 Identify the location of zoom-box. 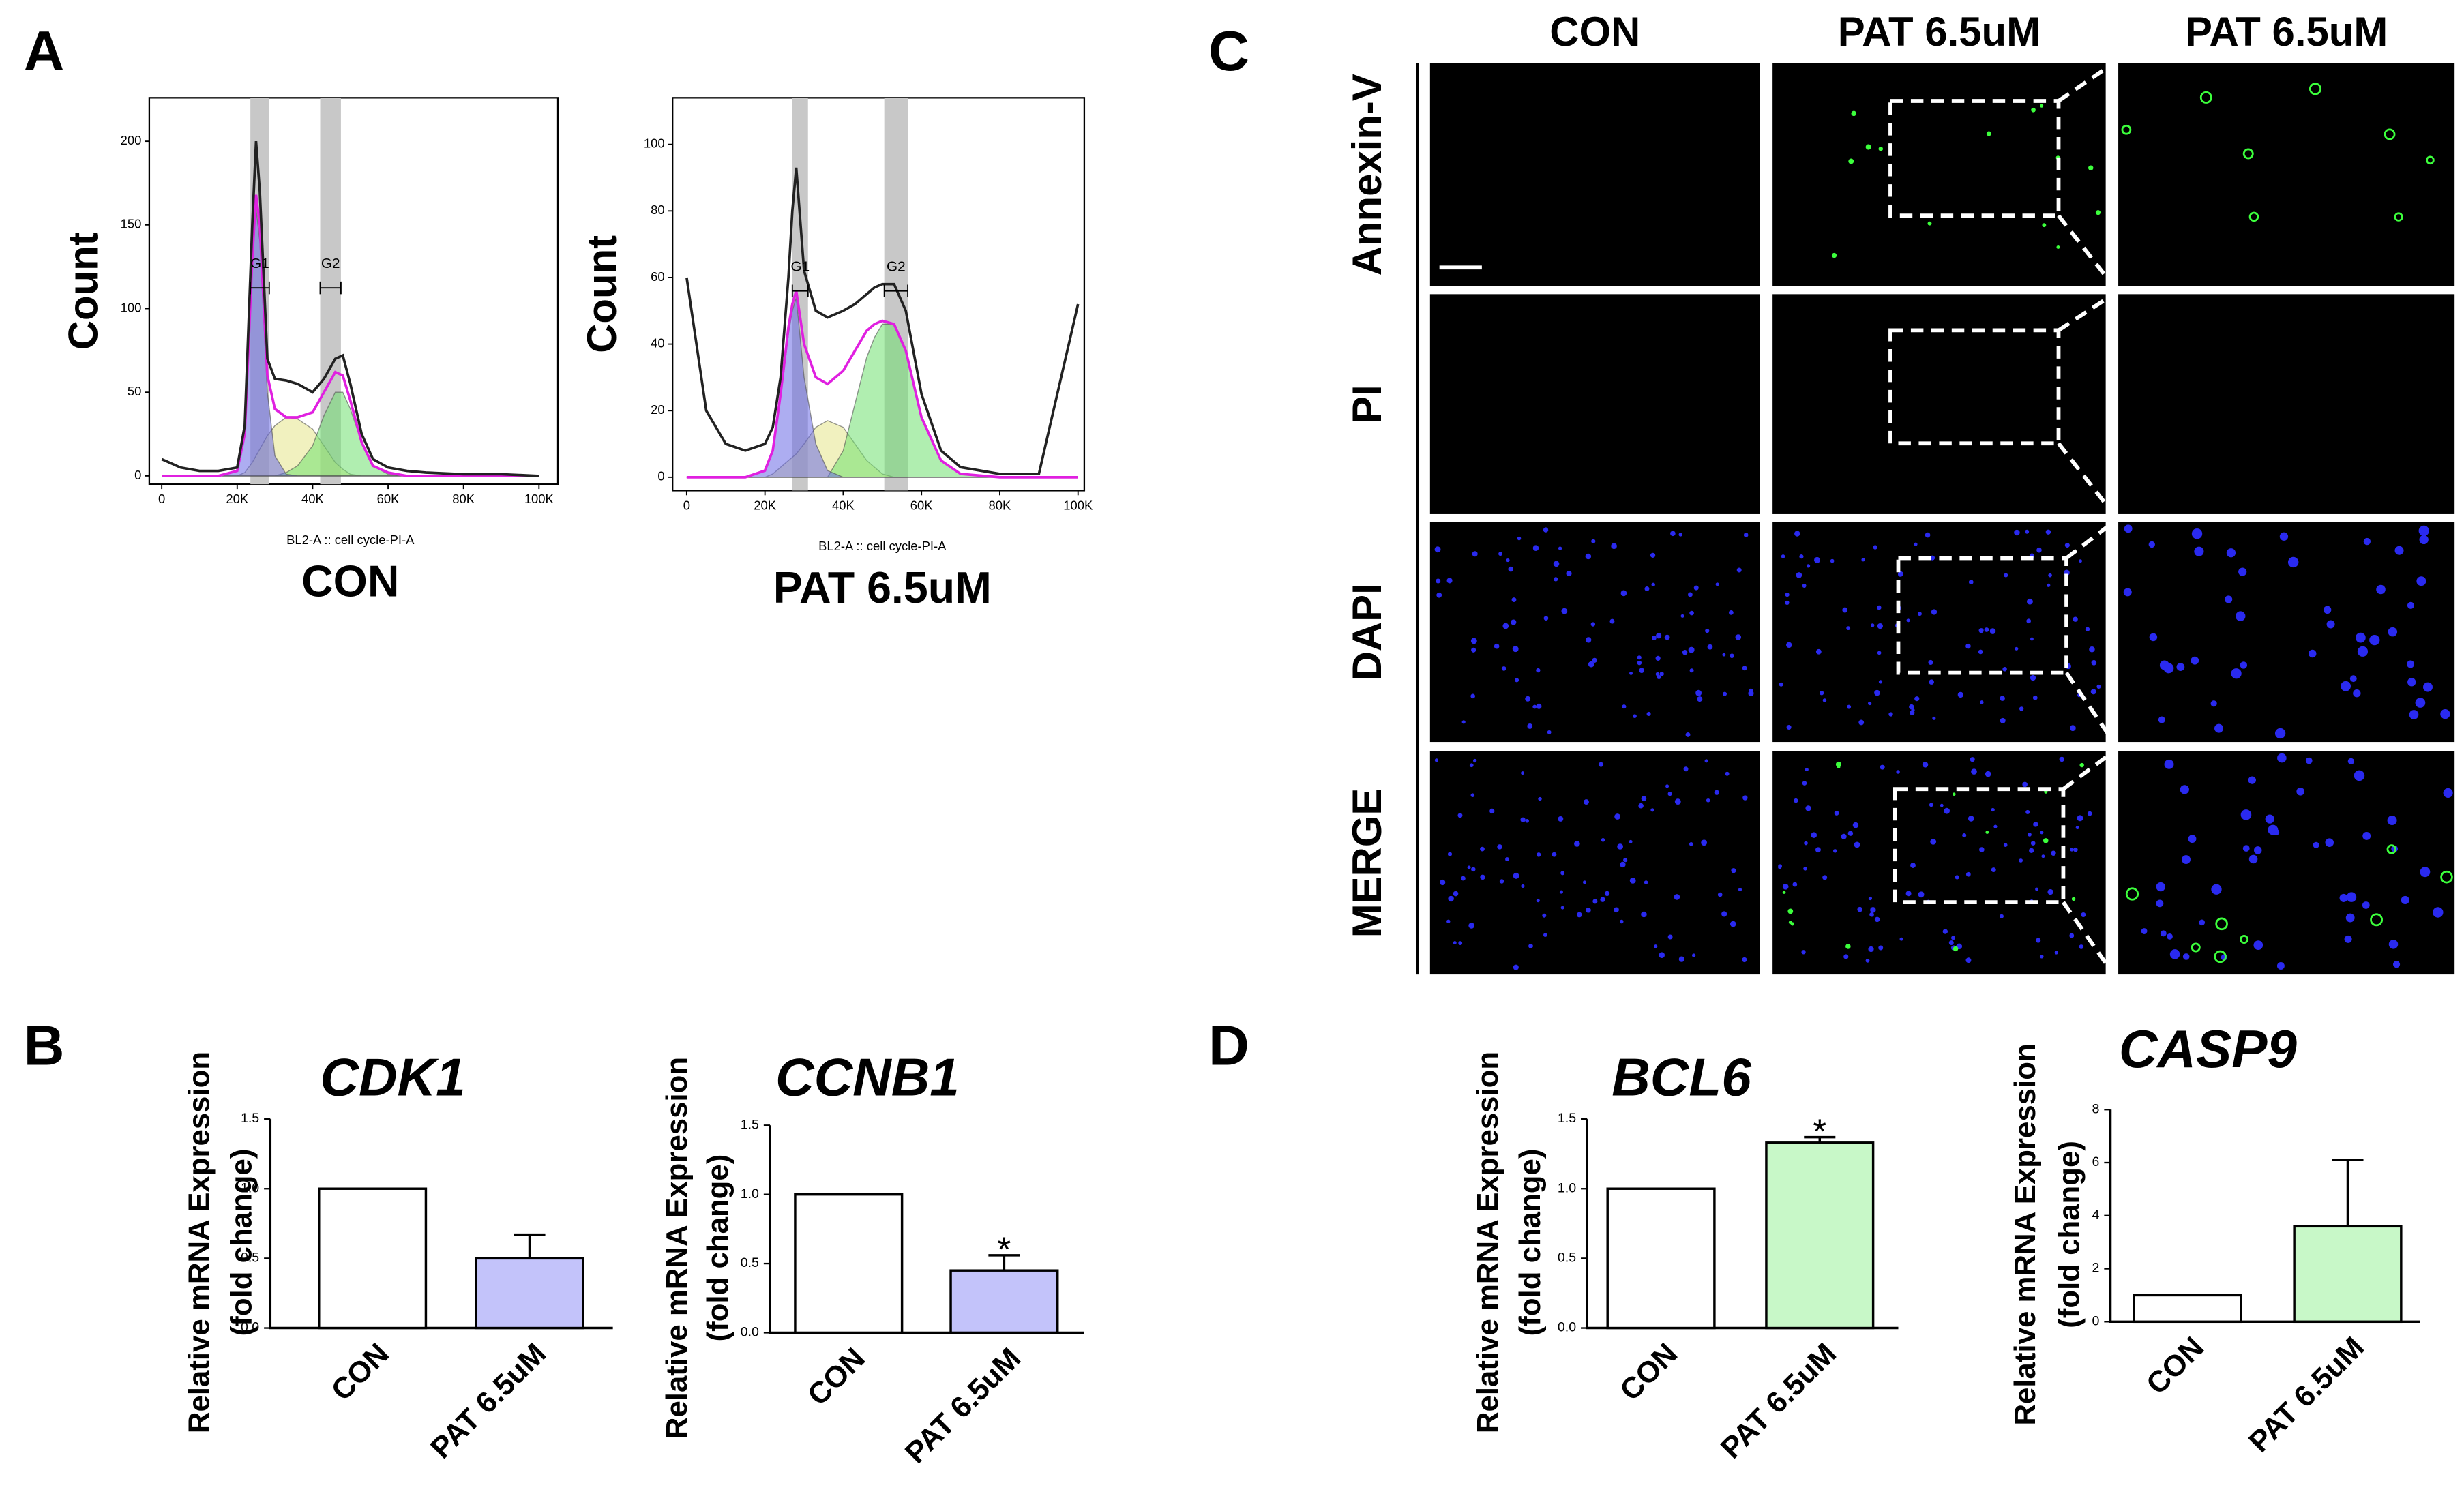
(1975, 159).